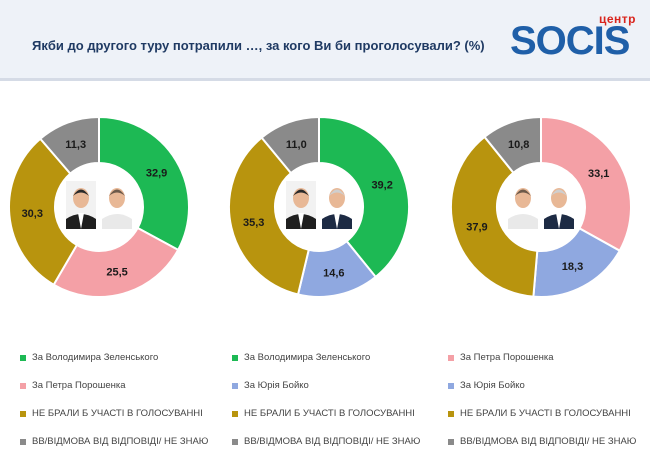 This screenshot has height=462, width=650. Describe the element at coordinates (572, 267) in the screenshot. I see `slice-value-label: 18,3` at that location.